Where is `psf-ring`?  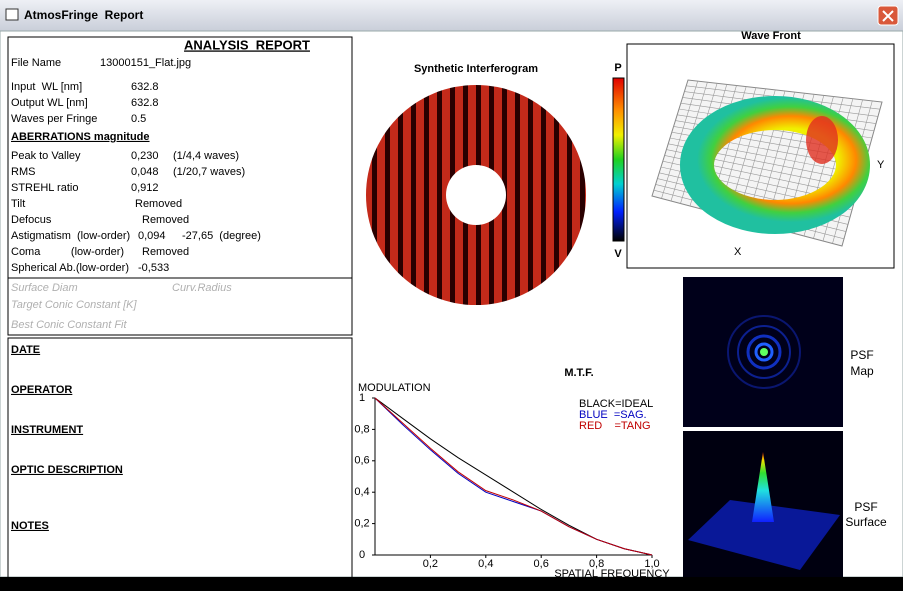 psf-ring is located at coordinates (764, 352).